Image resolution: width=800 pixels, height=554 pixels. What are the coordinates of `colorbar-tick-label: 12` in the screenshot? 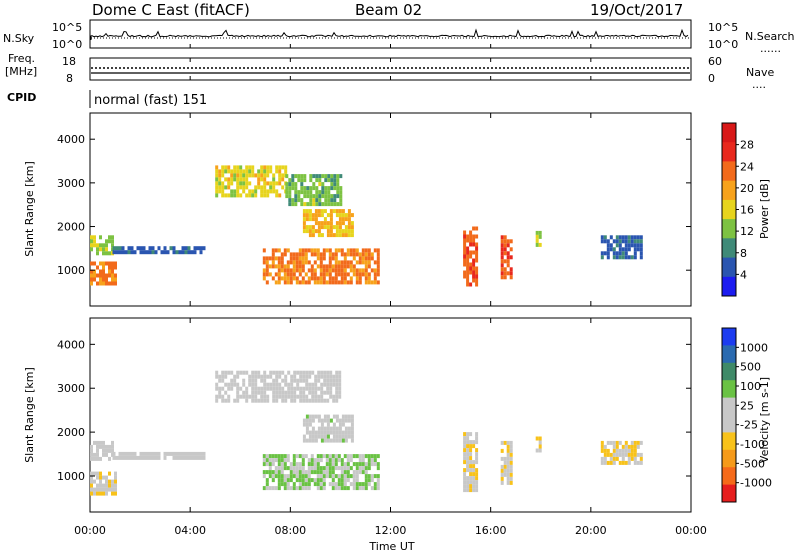 It's located at (747, 231).